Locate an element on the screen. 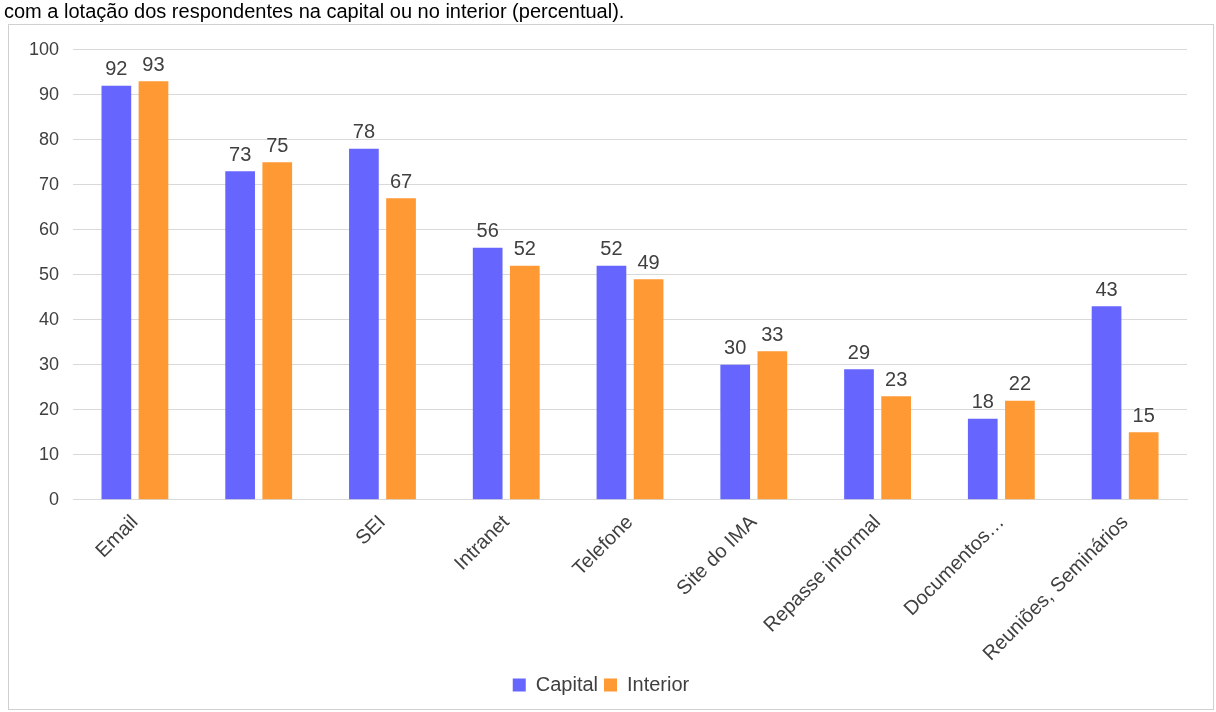  data-label: 49 is located at coordinates (648, 261).